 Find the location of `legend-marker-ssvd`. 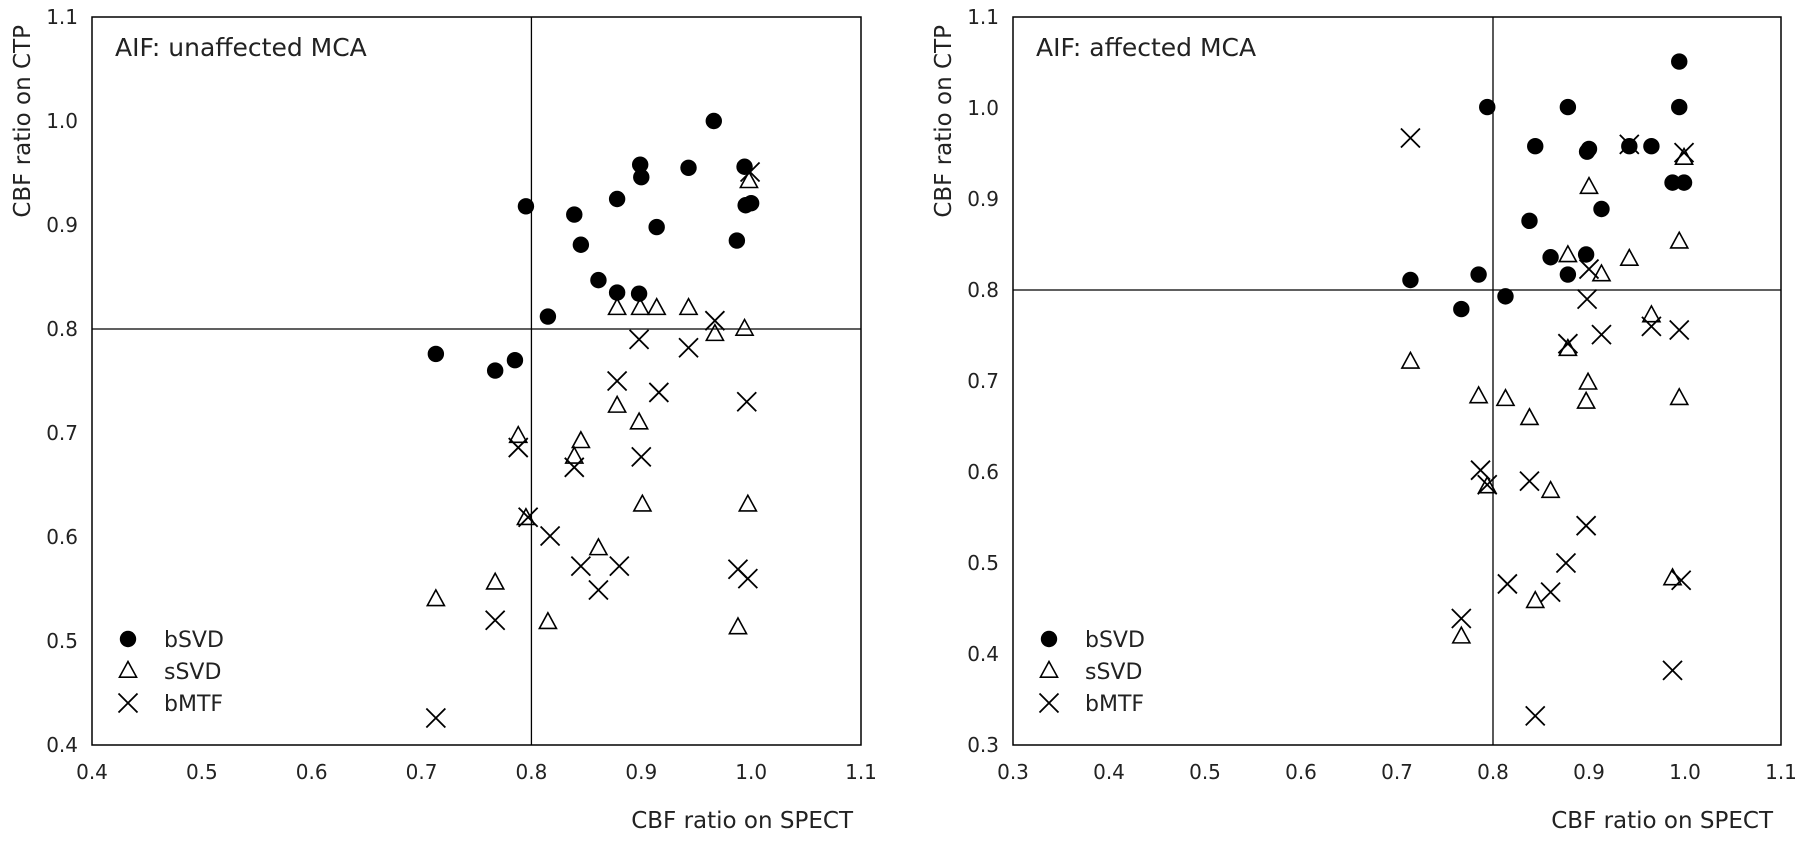

legend-marker-ssvd is located at coordinates (1049, 668).